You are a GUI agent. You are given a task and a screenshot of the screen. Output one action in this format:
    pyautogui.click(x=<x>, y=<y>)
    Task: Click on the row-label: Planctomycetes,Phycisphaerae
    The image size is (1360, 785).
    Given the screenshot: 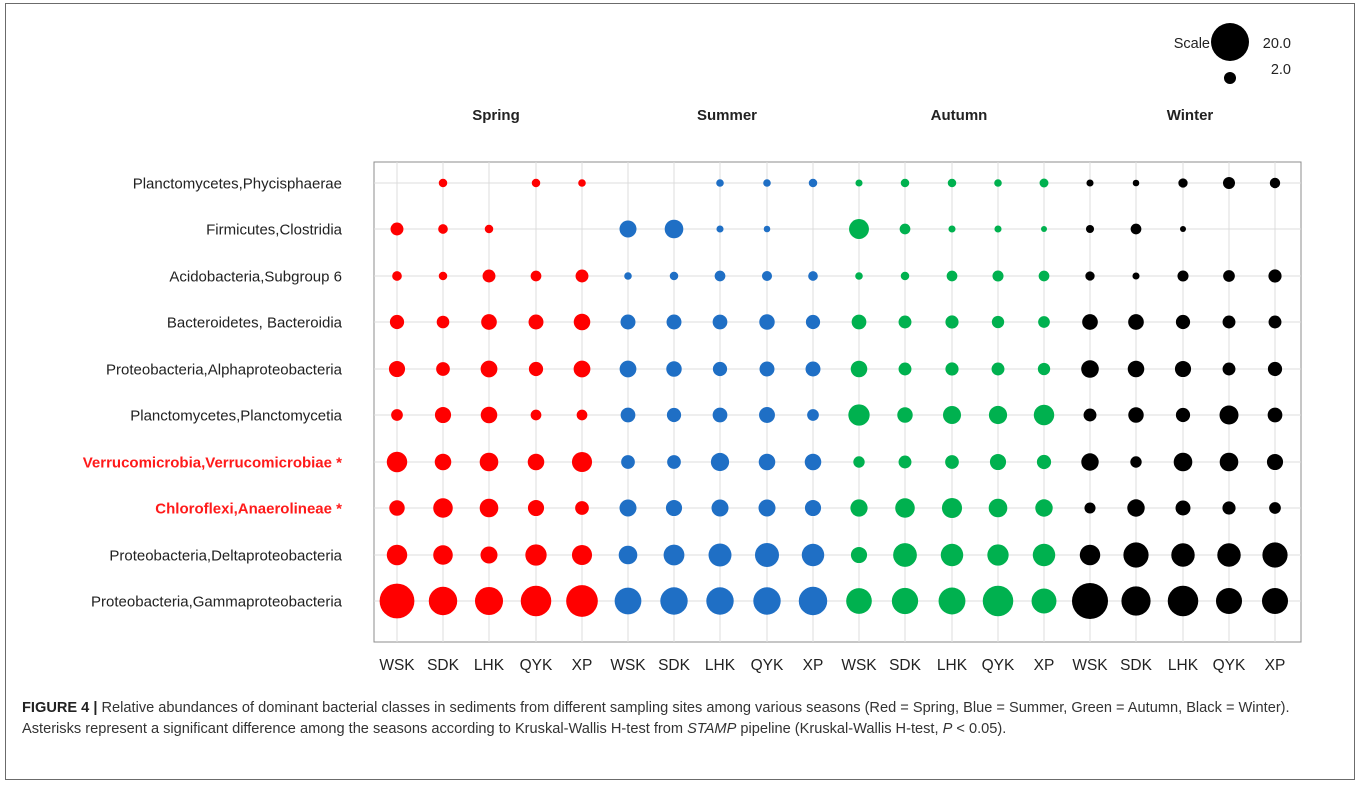 What is the action you would take?
    pyautogui.click(x=237, y=184)
    